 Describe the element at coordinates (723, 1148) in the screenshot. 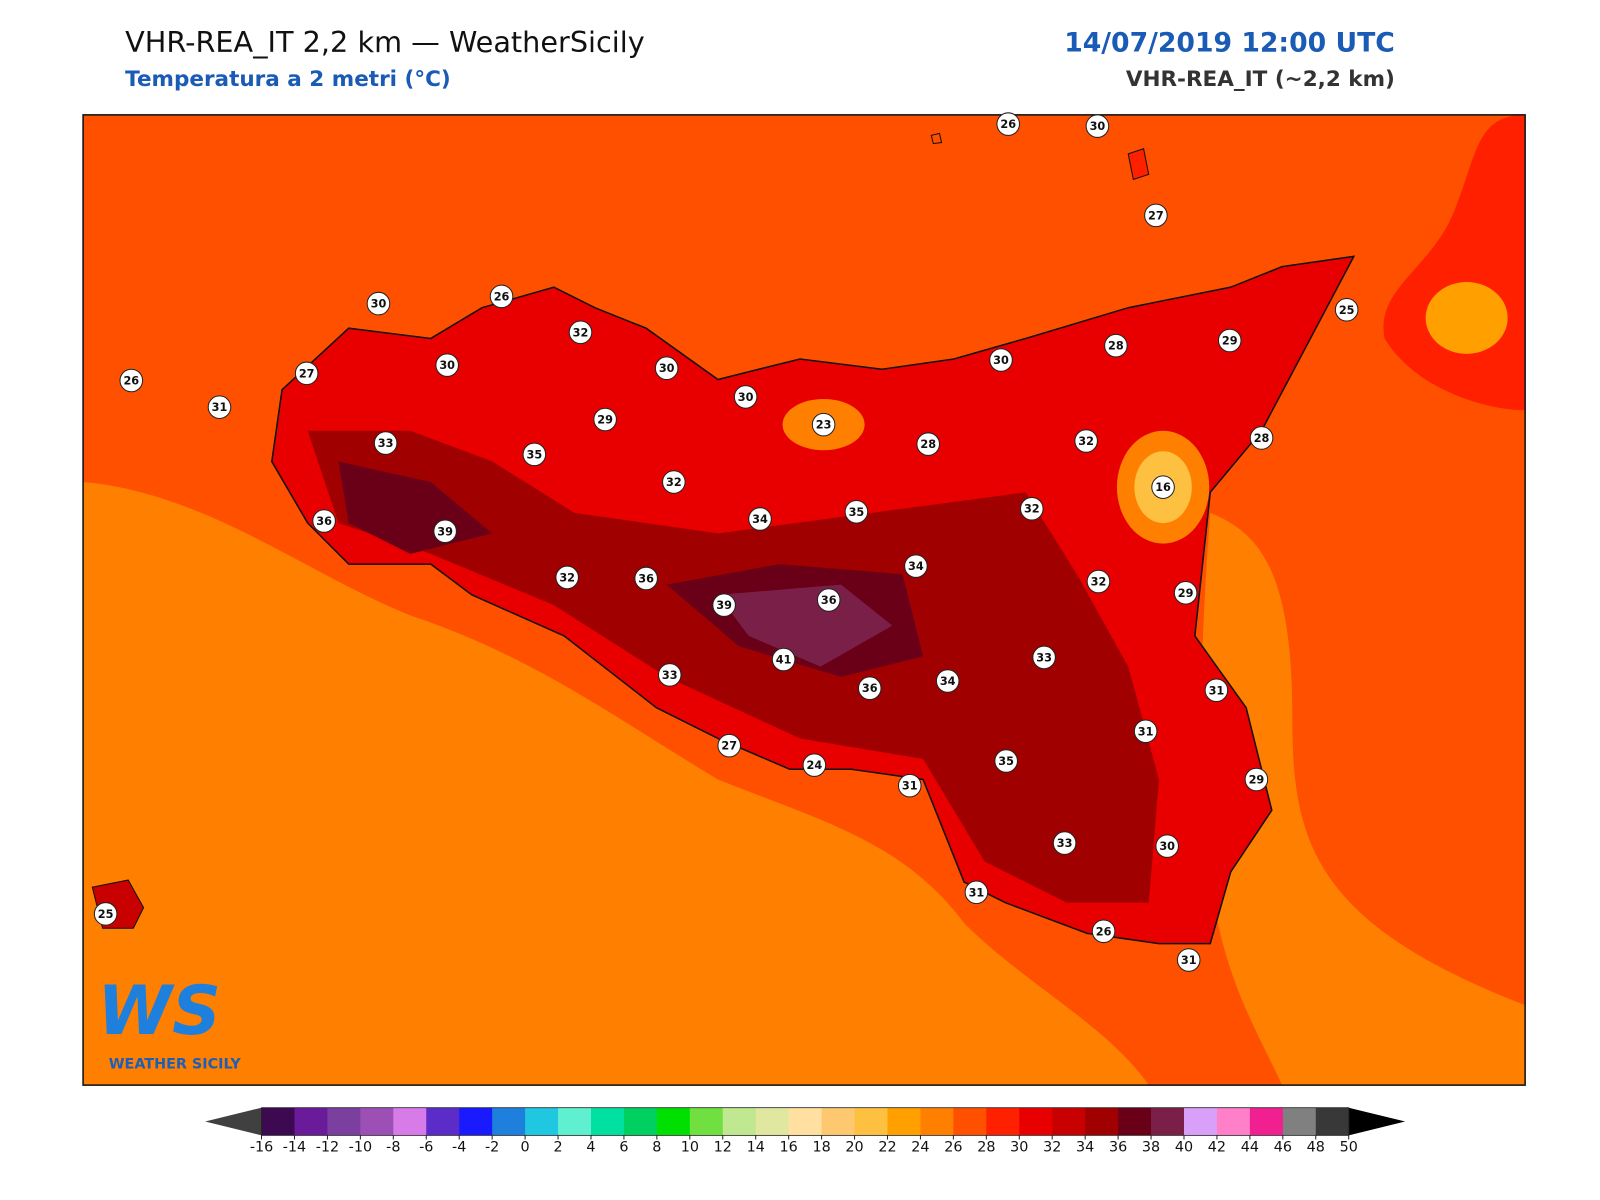

I see `colorbar-tick-label: 12` at that location.